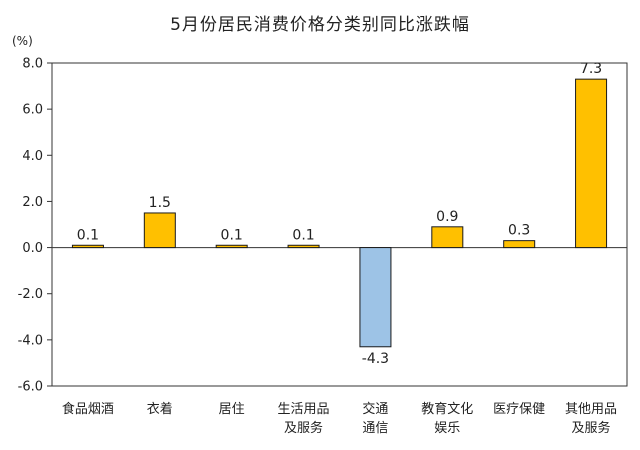  What do you see at coordinates (591, 409) in the screenshot?
I see `x-category-label: 其他用品` at bounding box center [591, 409].